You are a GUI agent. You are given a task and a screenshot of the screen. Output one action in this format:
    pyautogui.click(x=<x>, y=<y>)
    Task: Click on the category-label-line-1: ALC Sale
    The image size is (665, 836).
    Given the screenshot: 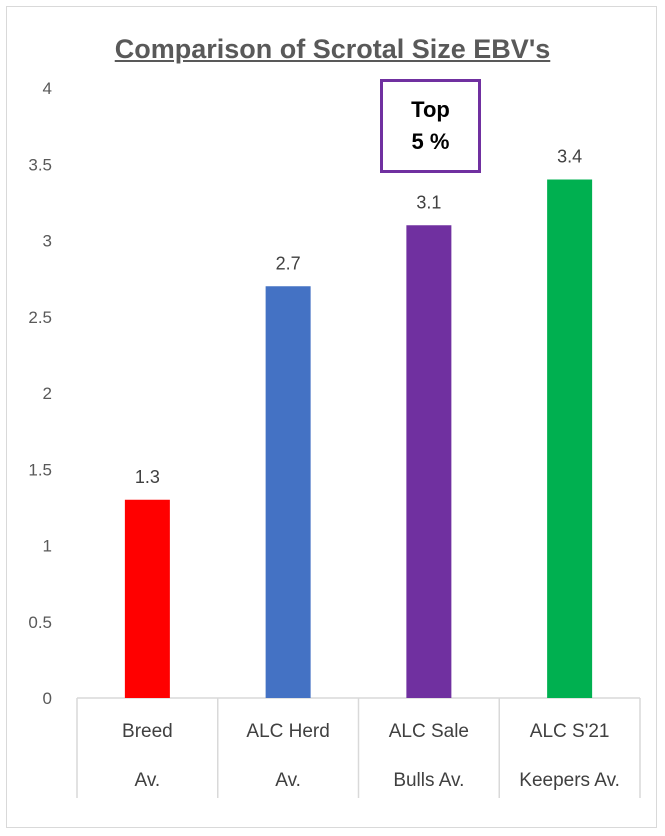 What is the action you would take?
    pyautogui.click(x=429, y=731)
    